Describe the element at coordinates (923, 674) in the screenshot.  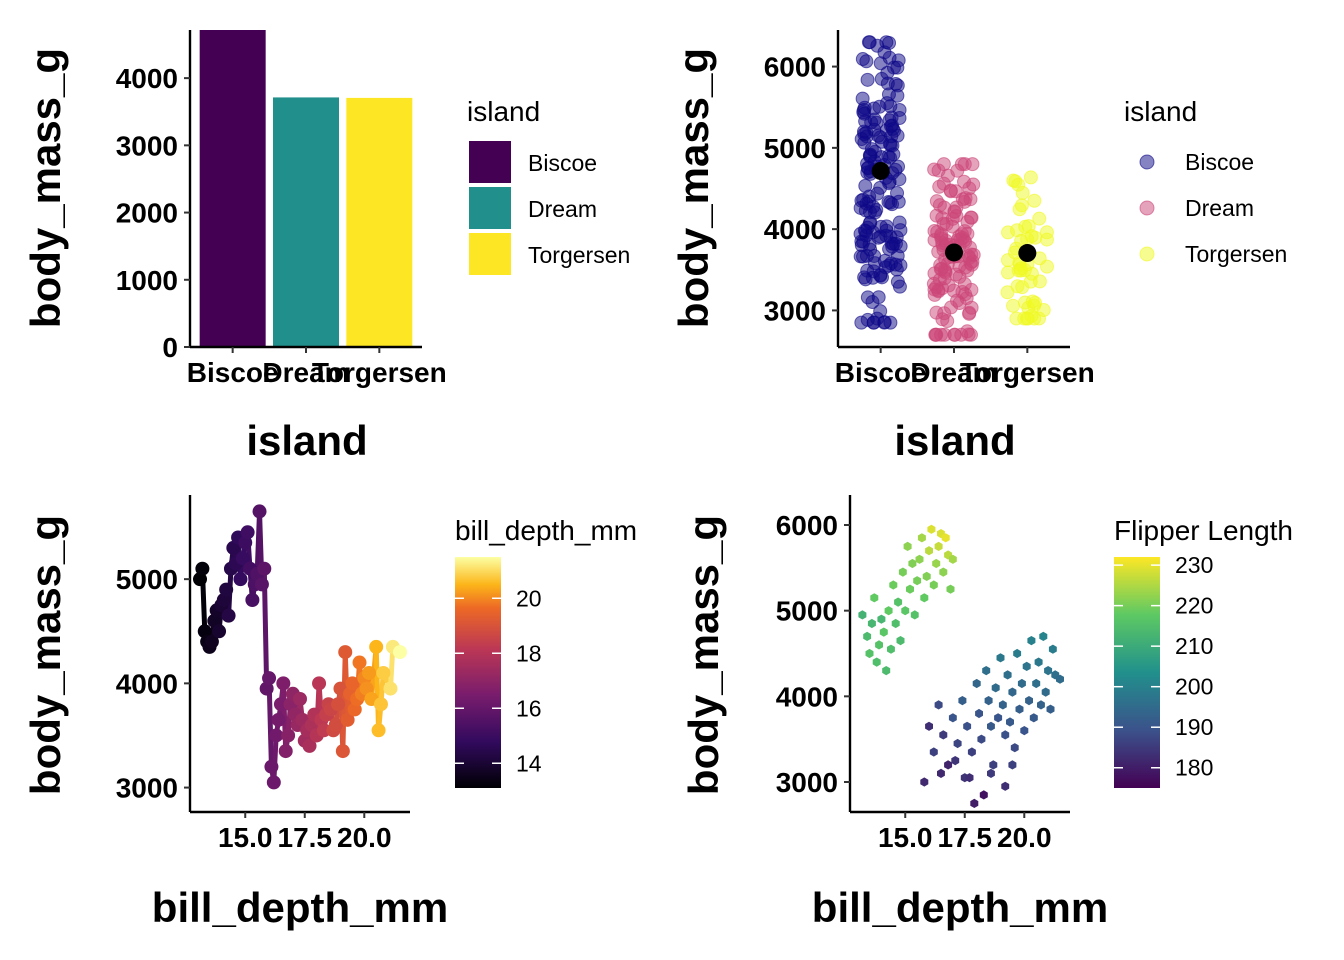
I see `hex-axes: 3000 4000 5000 6000 15.0 17.5 20.0` at that location.